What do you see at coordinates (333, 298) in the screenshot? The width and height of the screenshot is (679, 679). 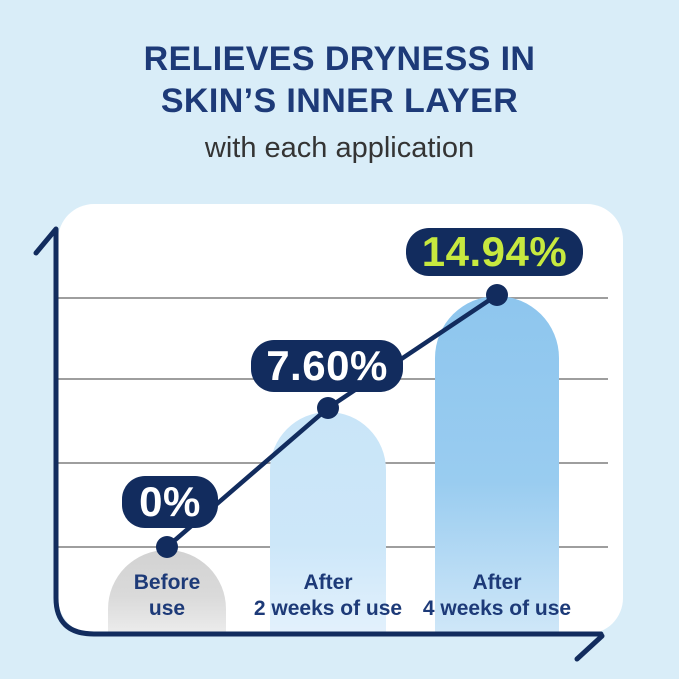 I see `gridline` at bounding box center [333, 298].